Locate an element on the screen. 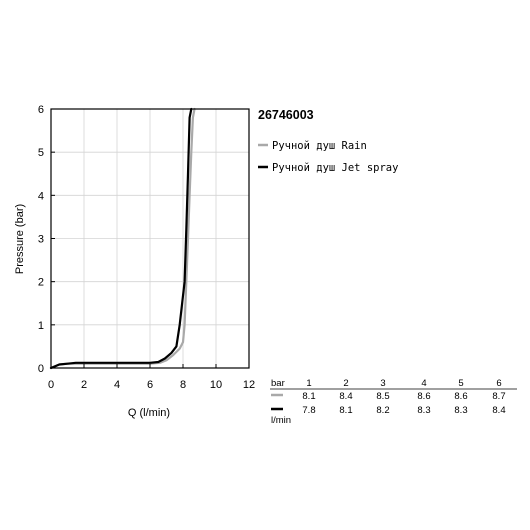 The image size is (530, 530). x-tick-label: 8 is located at coordinates (183, 385).